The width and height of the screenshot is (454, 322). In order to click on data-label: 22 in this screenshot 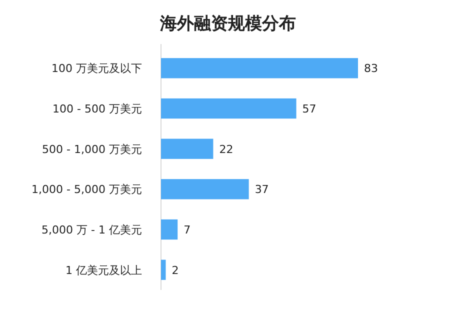, I will do `click(226, 149)`.